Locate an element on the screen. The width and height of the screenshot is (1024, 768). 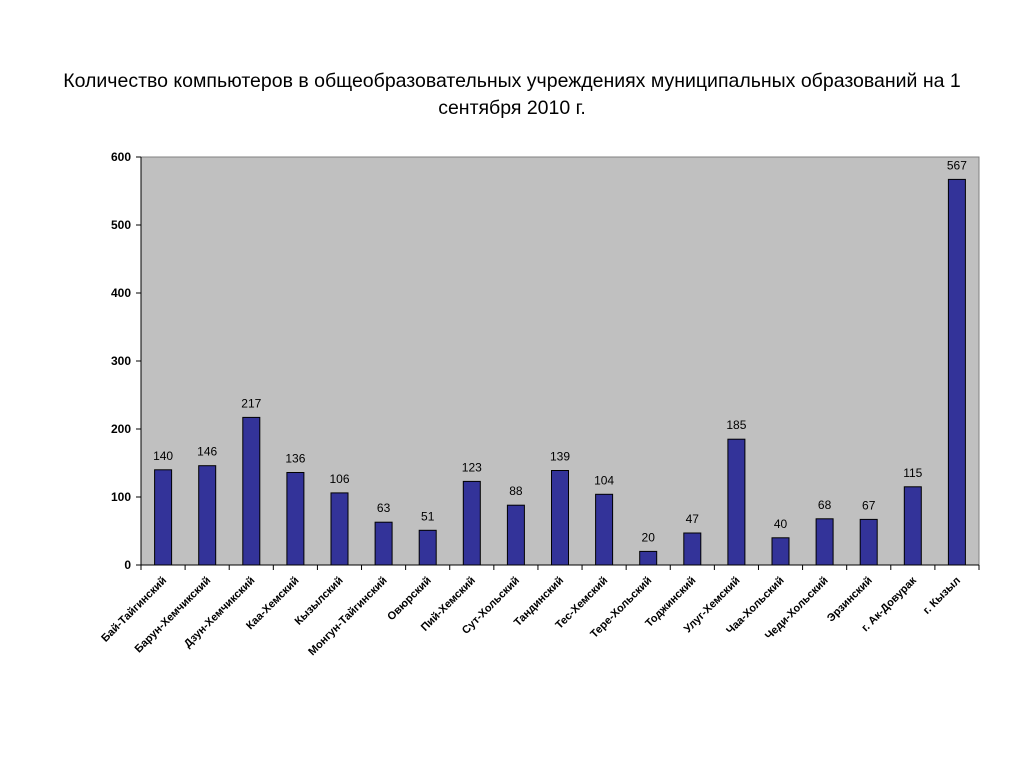
data-label: 136 is located at coordinates (295, 459).